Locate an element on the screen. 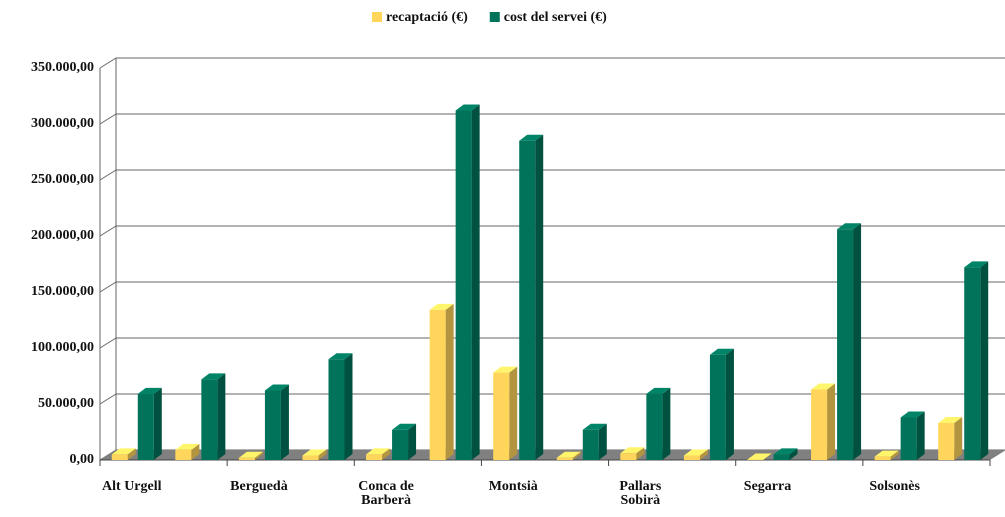 Image resolution: width=1005 pixels, height=517 pixels. floor is located at coordinates (552, 455).